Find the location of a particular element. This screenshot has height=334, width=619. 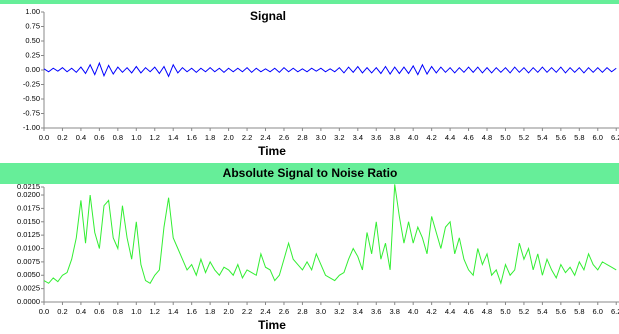

y-tick-label: 0.0050 is located at coordinates (28, 274).